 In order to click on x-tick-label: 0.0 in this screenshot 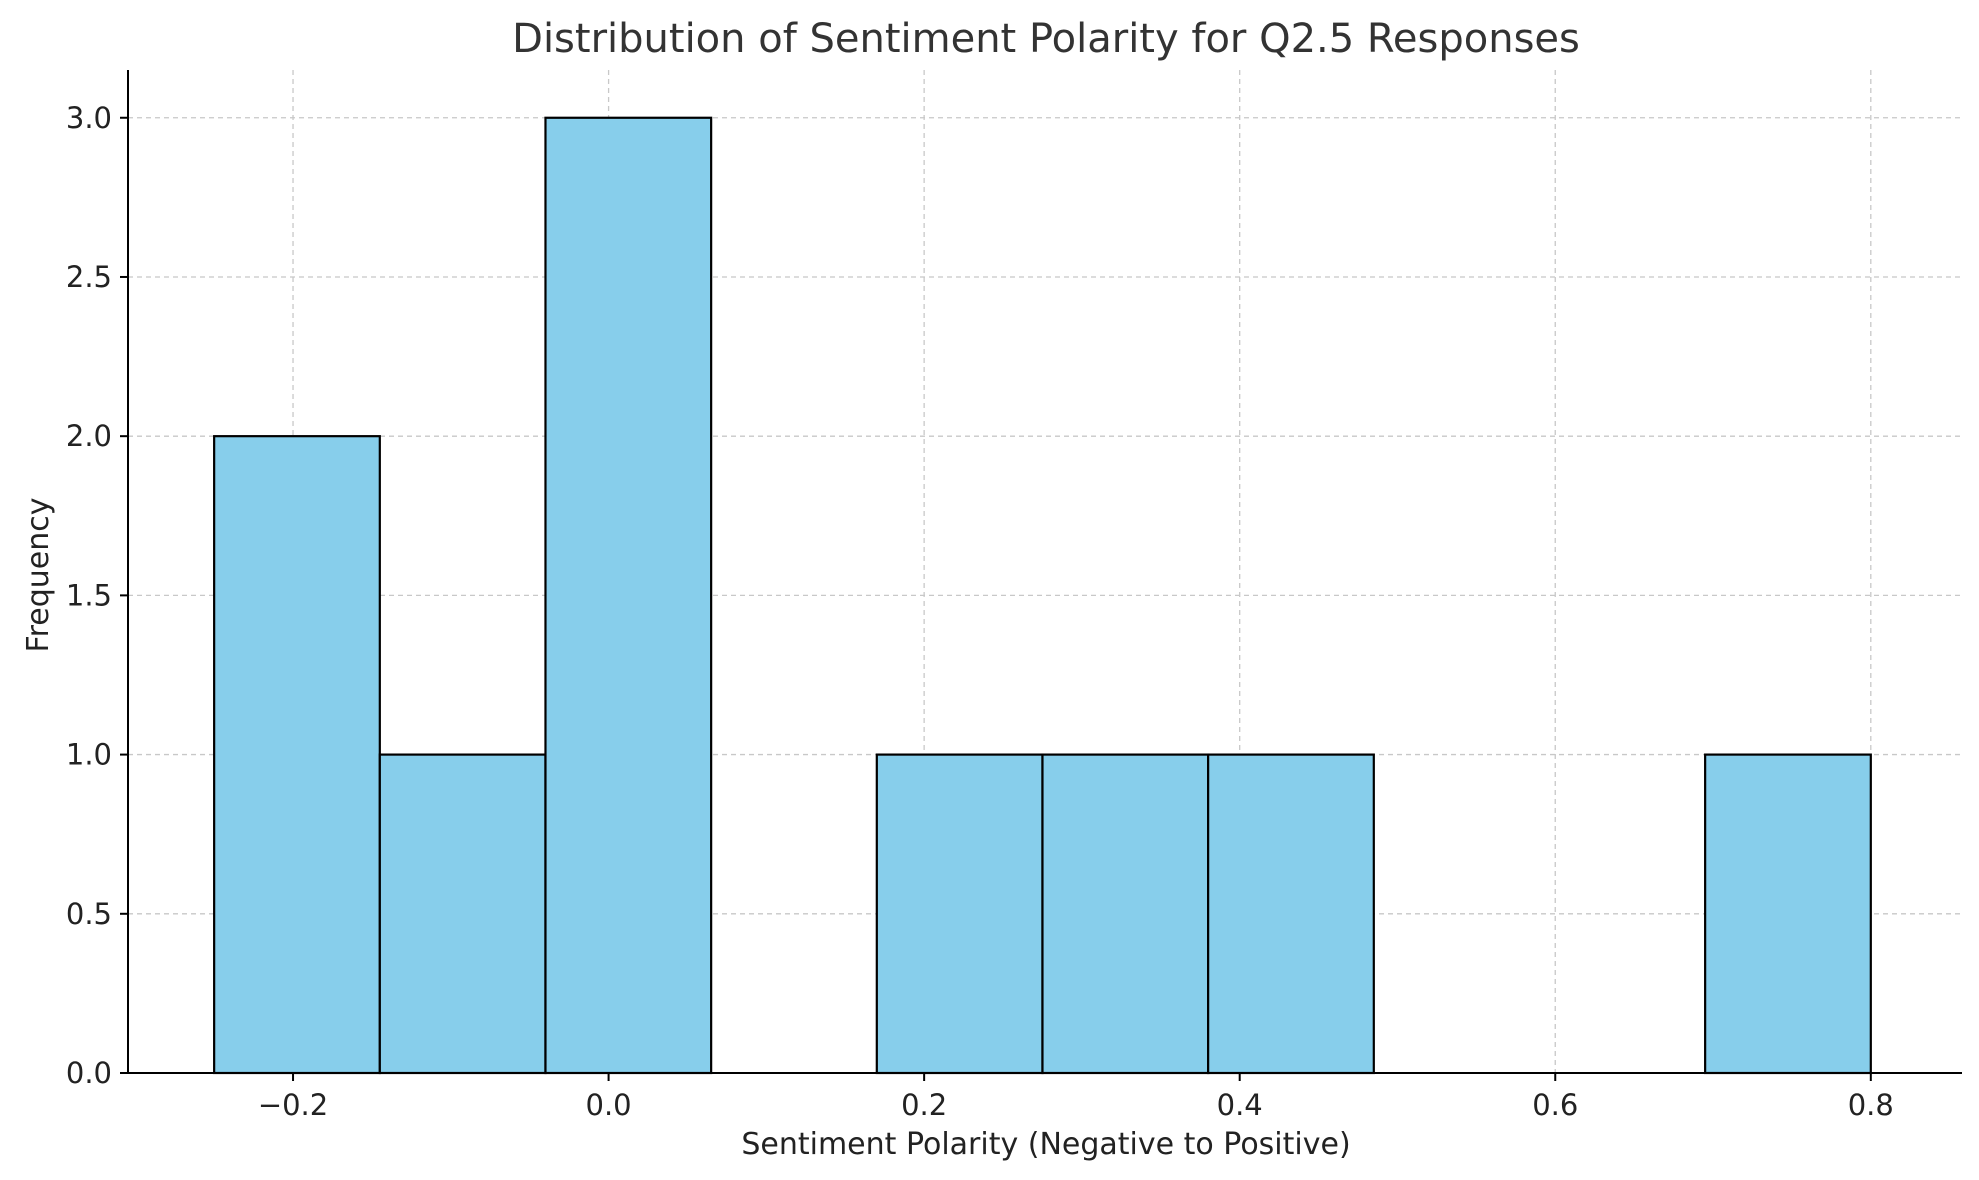, I will do `click(609, 1105)`.